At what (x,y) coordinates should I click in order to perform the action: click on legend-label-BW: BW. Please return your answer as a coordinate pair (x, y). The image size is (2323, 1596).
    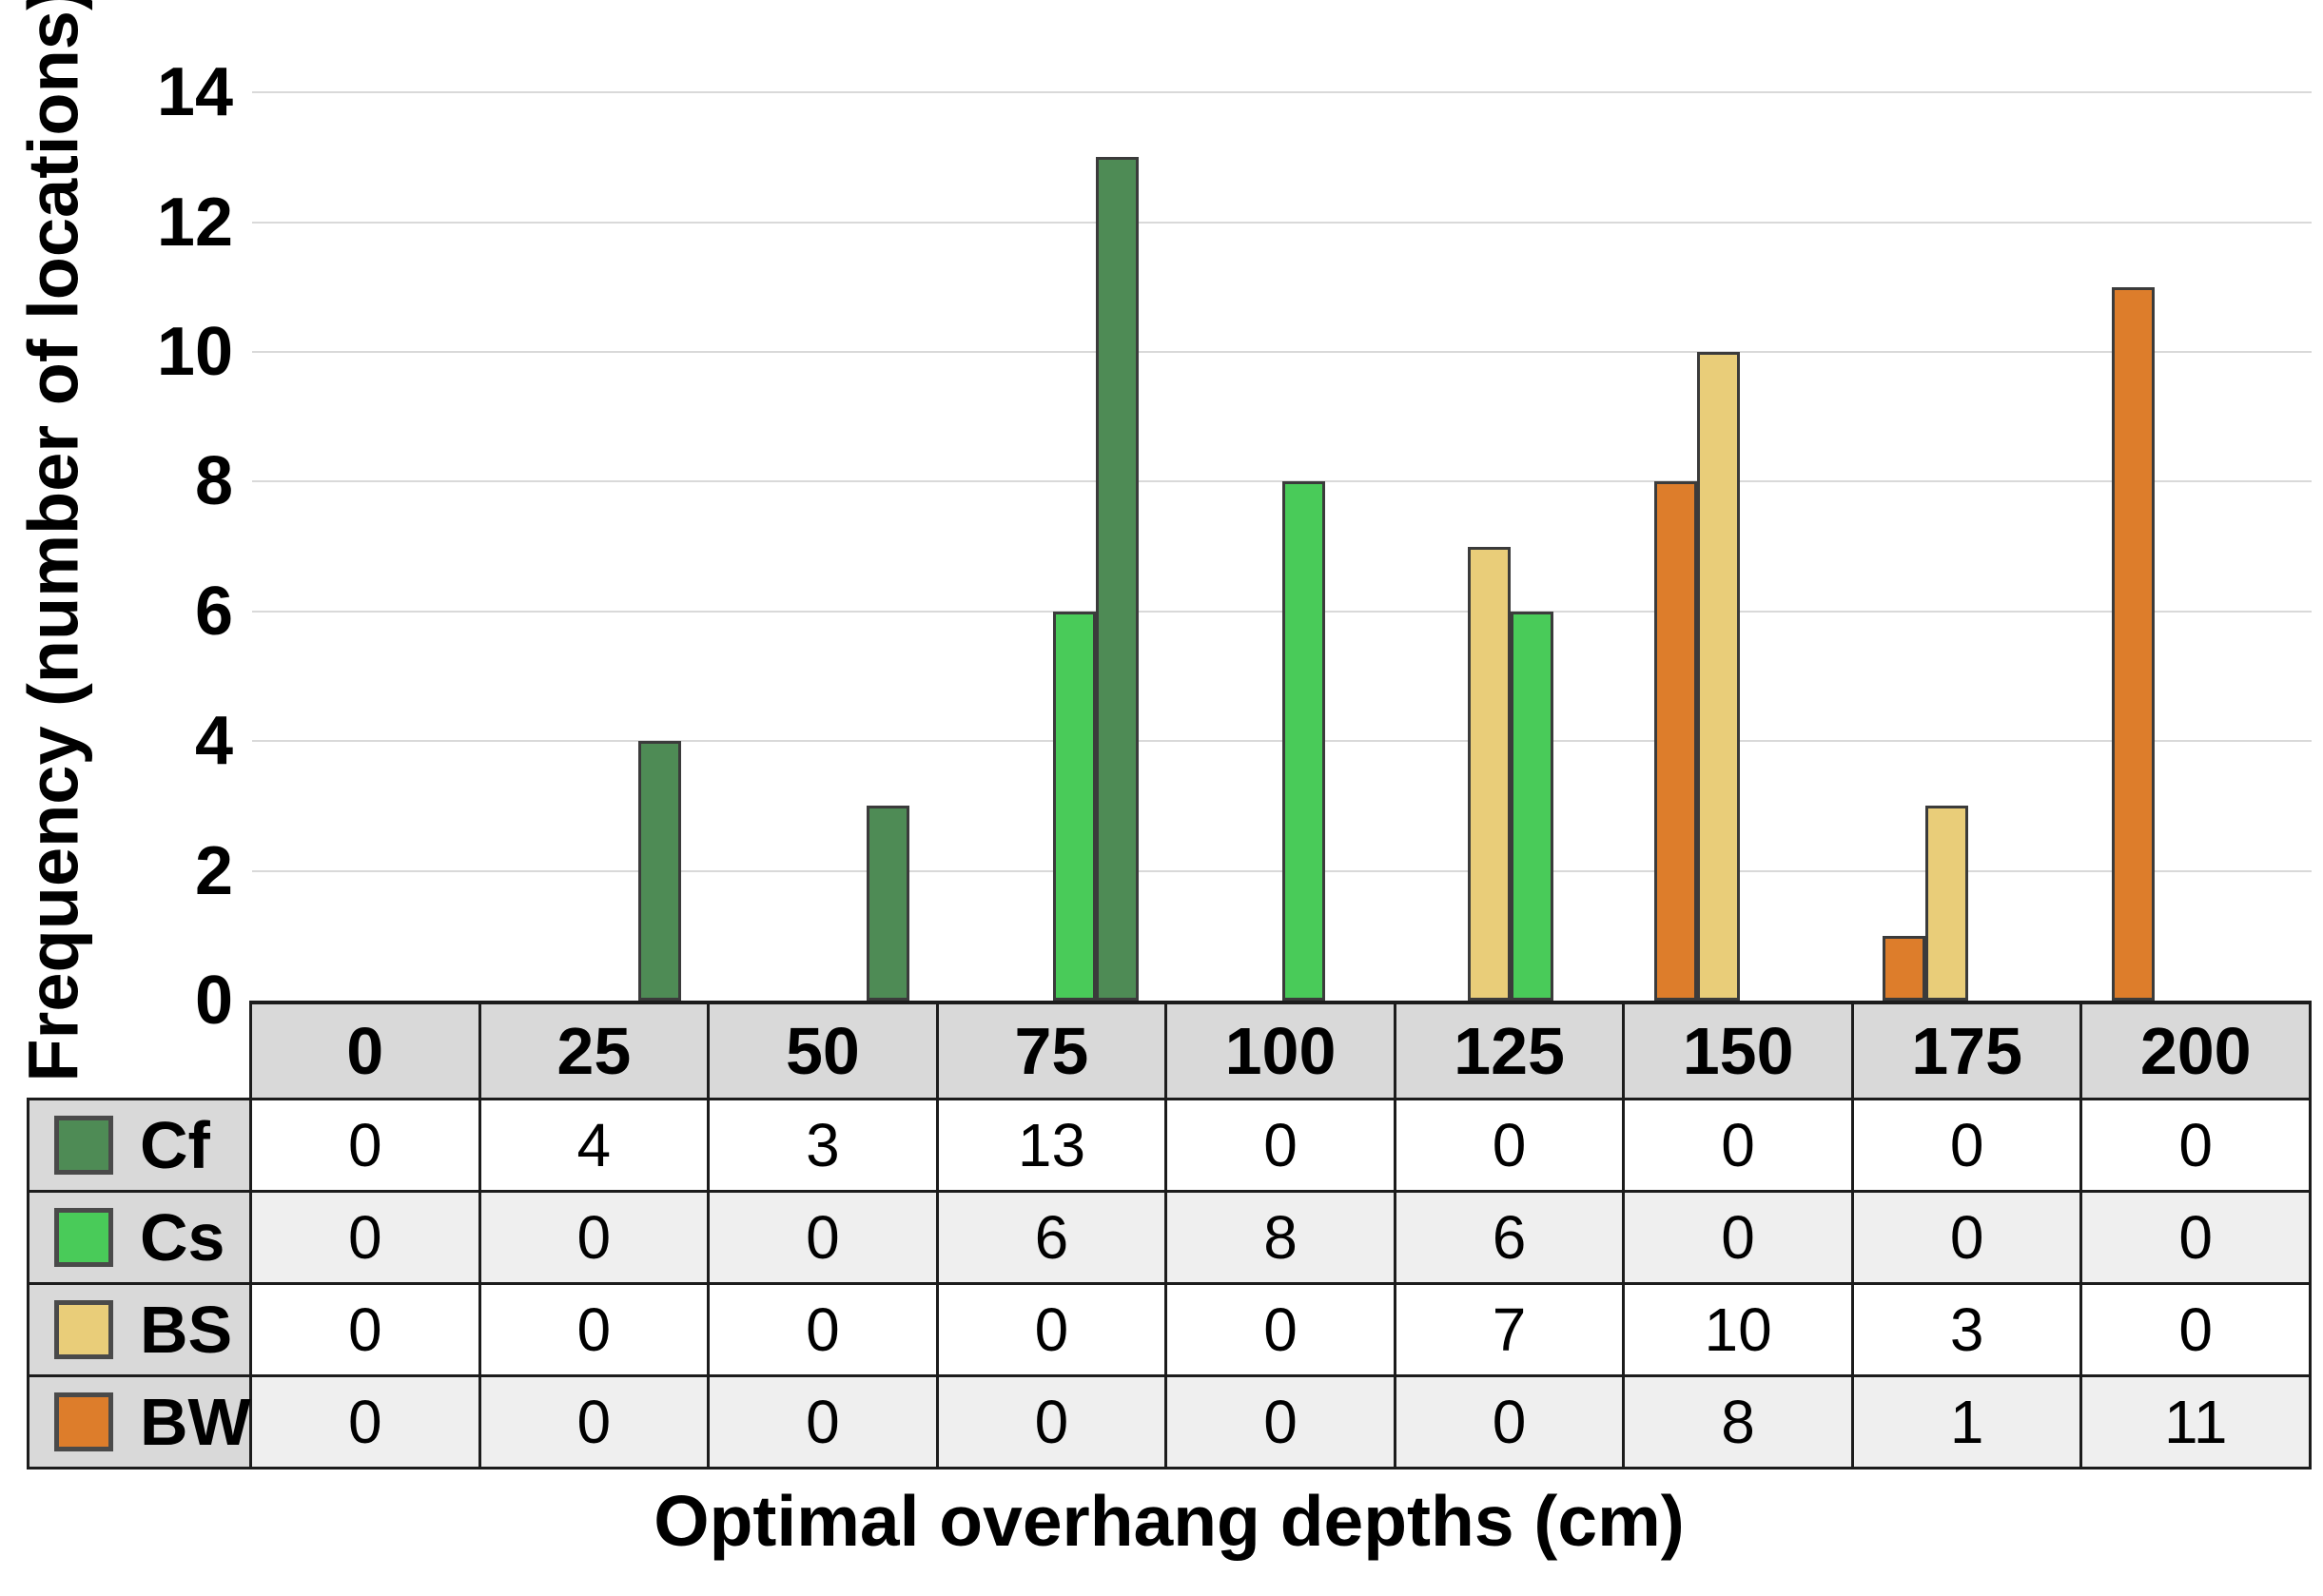
    Looking at the image, I should click on (196, 1422).